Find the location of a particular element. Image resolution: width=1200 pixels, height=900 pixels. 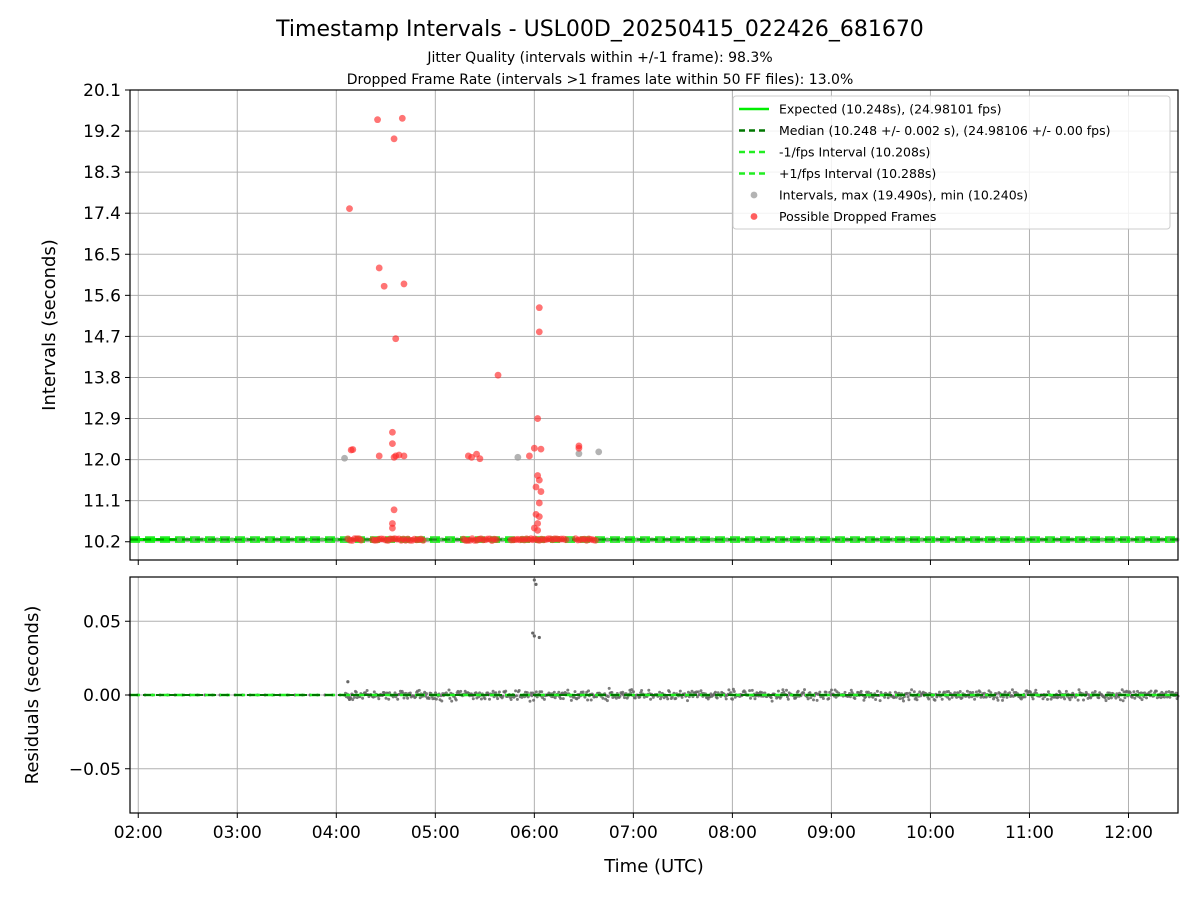

x-tick-label: 10:00 is located at coordinates (930, 833).